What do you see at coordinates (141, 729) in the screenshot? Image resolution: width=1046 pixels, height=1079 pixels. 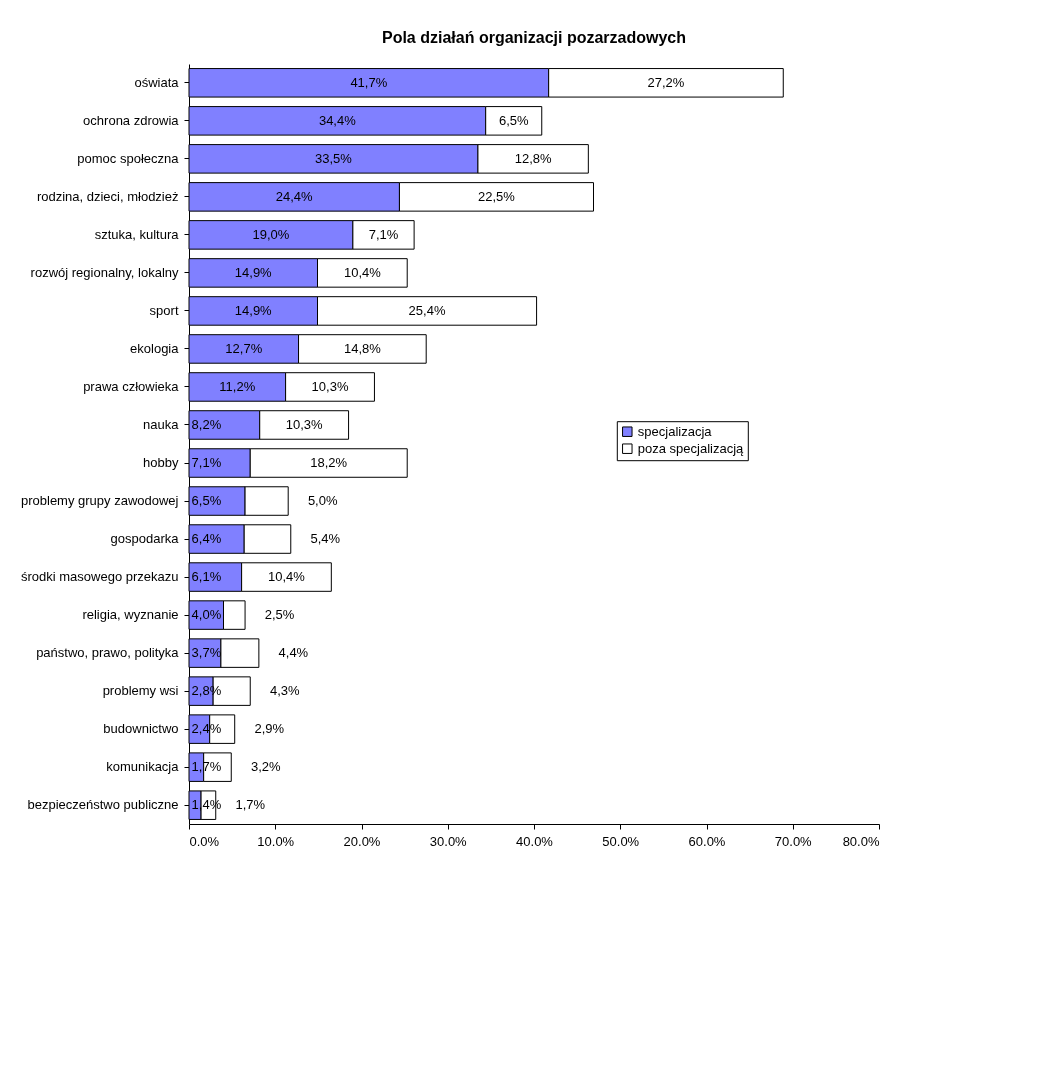 I see `y-tick-label: budownictwo` at bounding box center [141, 729].